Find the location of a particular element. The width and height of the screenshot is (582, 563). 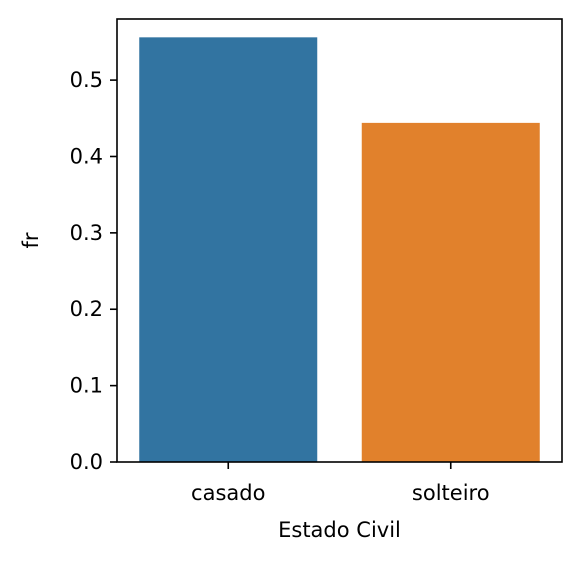

y-tick-label: 0.4 is located at coordinates (86, 156).